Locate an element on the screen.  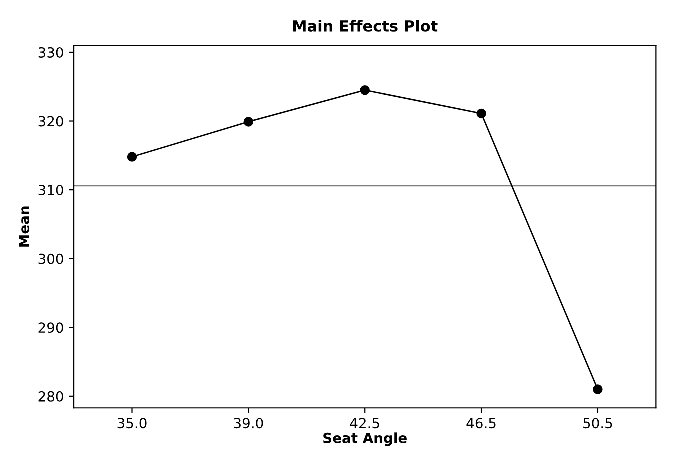
x-axis-title: Seat Angle is located at coordinates (365, 439).